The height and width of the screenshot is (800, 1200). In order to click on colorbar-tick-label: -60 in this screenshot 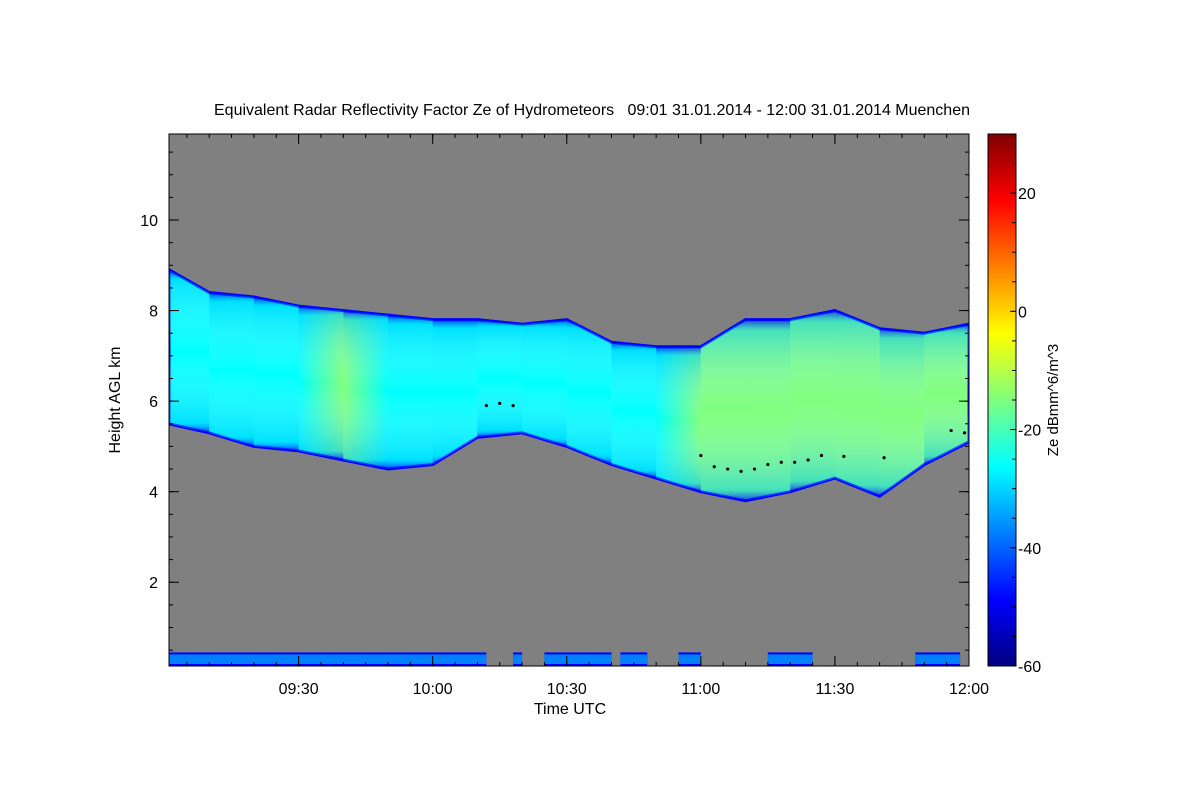, I will do `click(1029, 667)`.